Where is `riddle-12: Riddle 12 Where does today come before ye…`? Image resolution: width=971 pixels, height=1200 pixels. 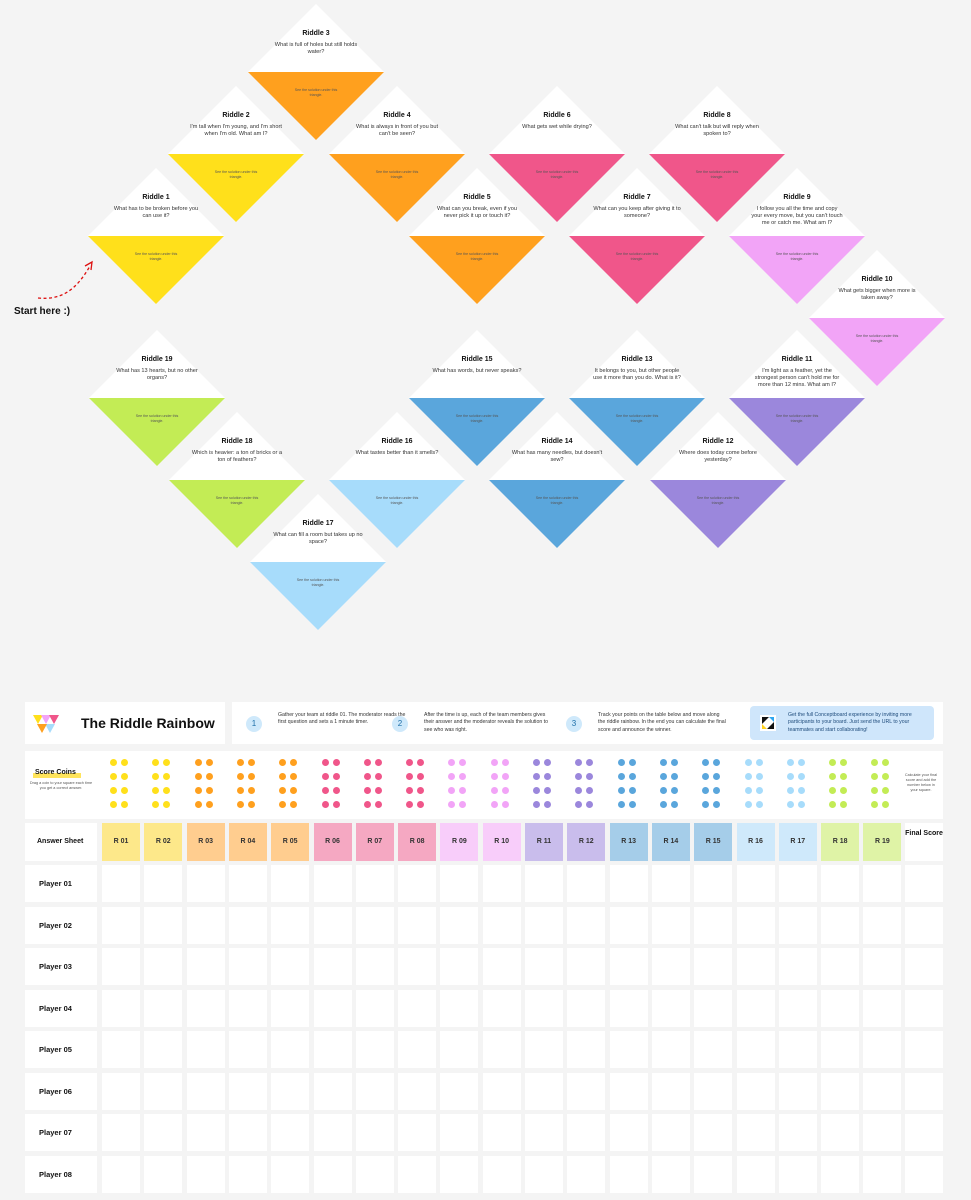 riddle-12: Riddle 12 Where does today come before ye… is located at coordinates (718, 480).